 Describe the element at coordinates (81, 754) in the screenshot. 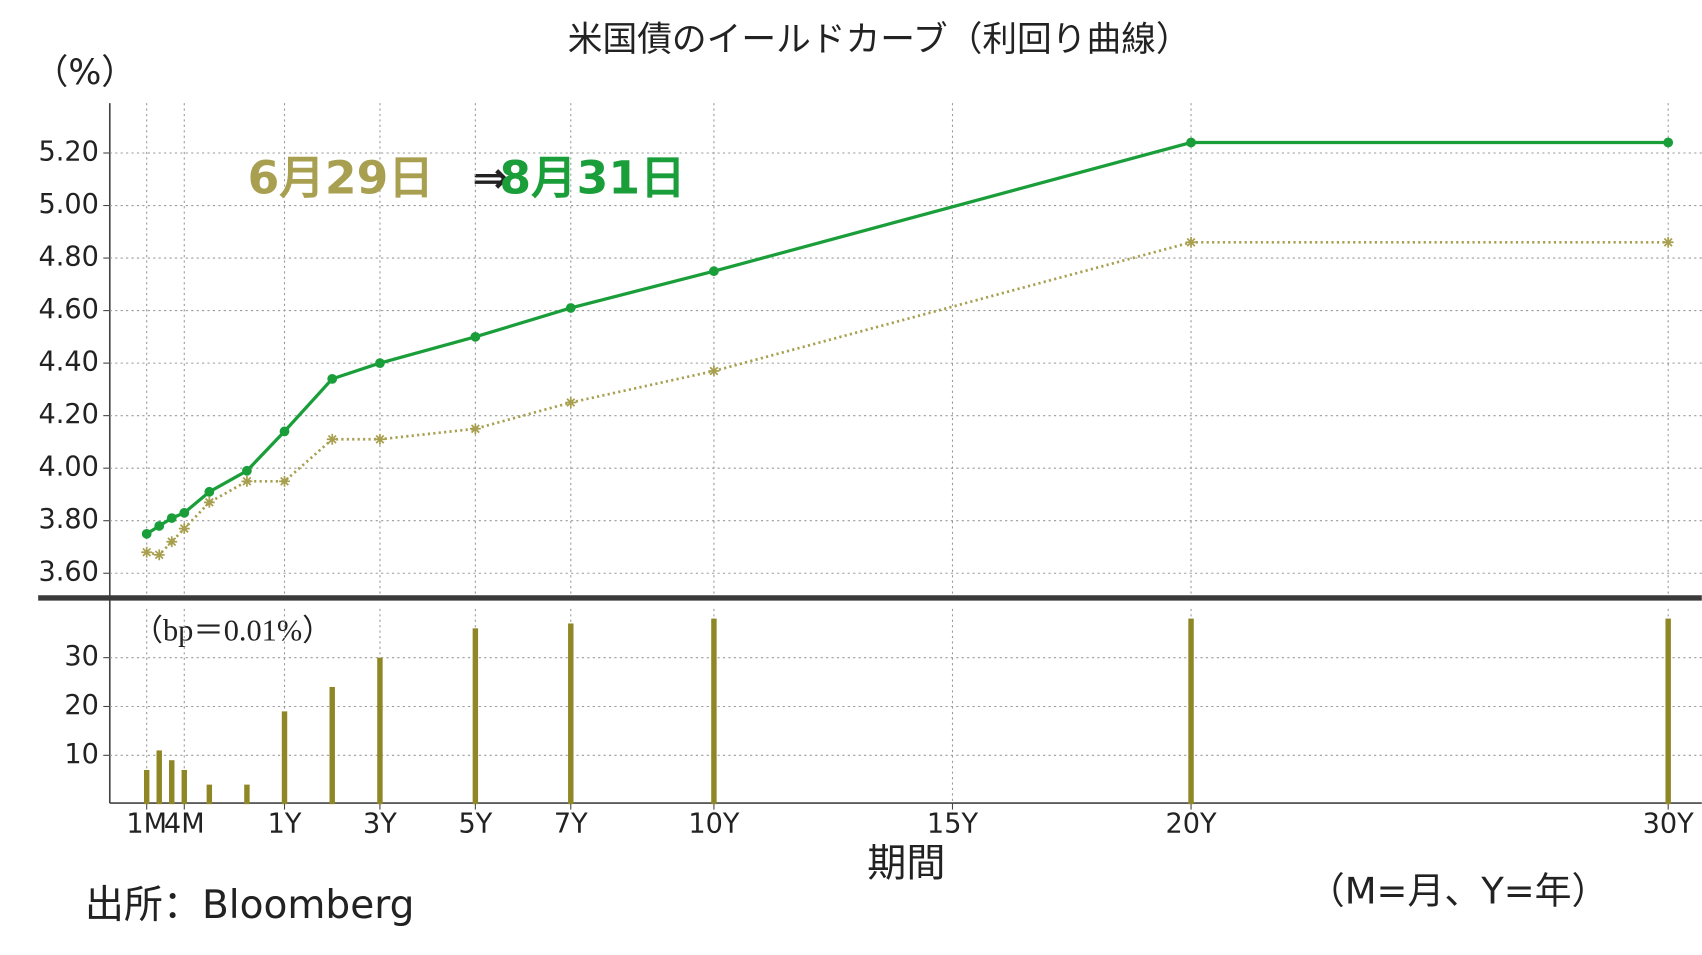

I see `y-tick-label: 10` at that location.